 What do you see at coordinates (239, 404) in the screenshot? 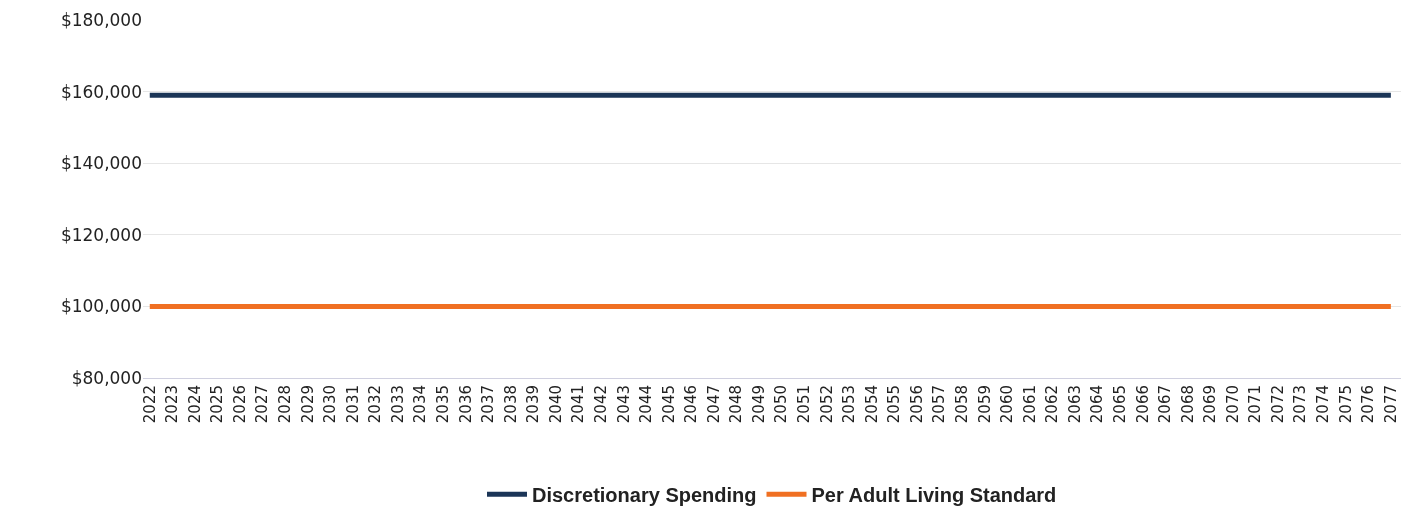
I see `x-tick-label: 2026` at bounding box center [239, 404].